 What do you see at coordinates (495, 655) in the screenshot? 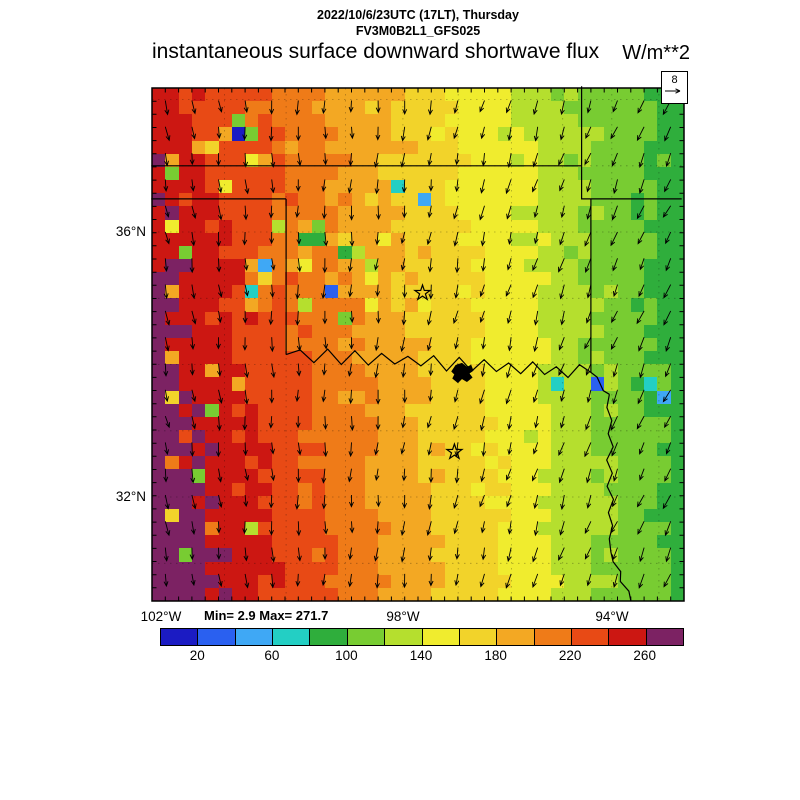
I see `colorbar-tick-label: 180` at bounding box center [495, 655].